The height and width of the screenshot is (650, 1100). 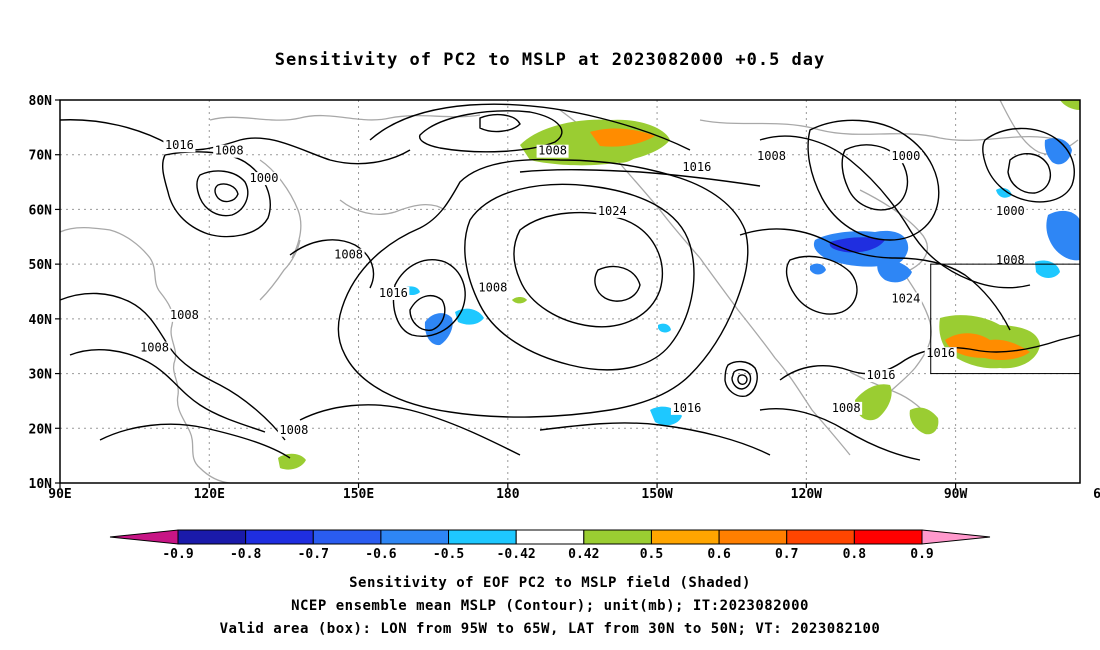 What do you see at coordinates (41, 210) in the screenshot?
I see `lat-label-60N: 60N` at bounding box center [41, 210].